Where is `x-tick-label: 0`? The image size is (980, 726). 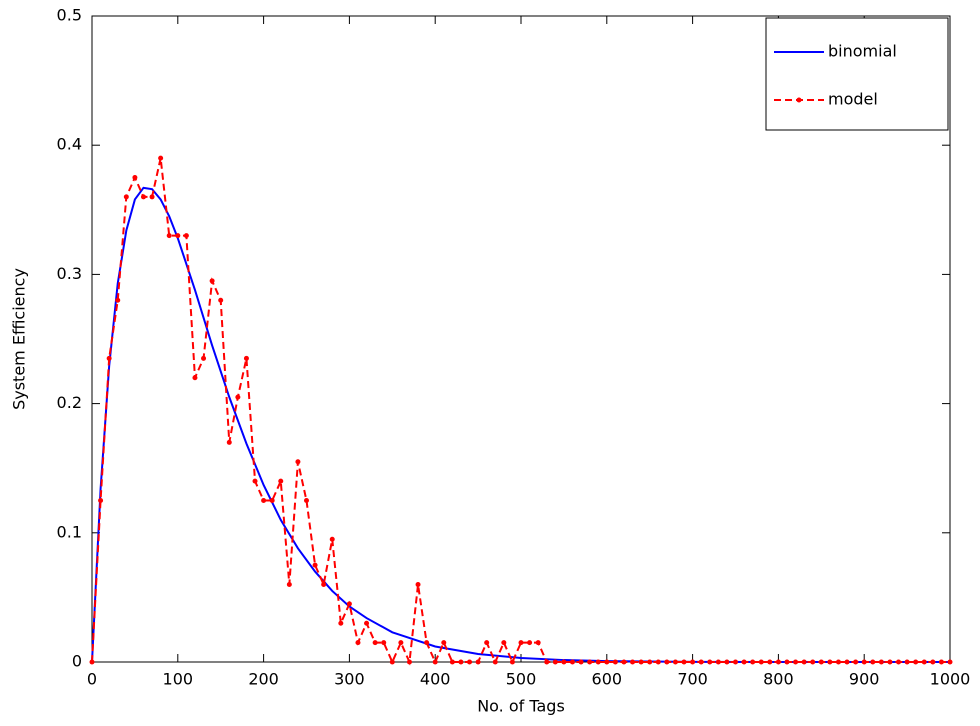
x-tick-label: 0 is located at coordinates (92, 679).